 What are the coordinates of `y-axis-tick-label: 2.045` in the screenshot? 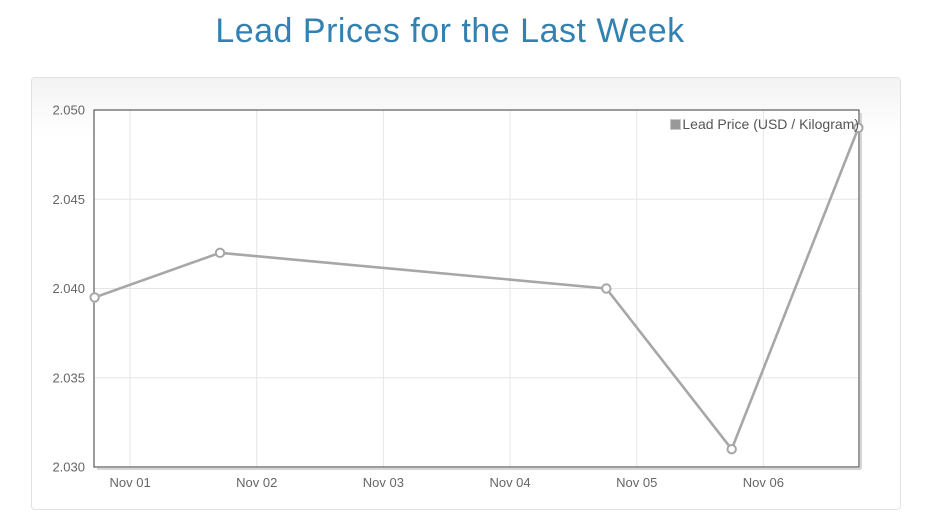 It's located at (68, 199).